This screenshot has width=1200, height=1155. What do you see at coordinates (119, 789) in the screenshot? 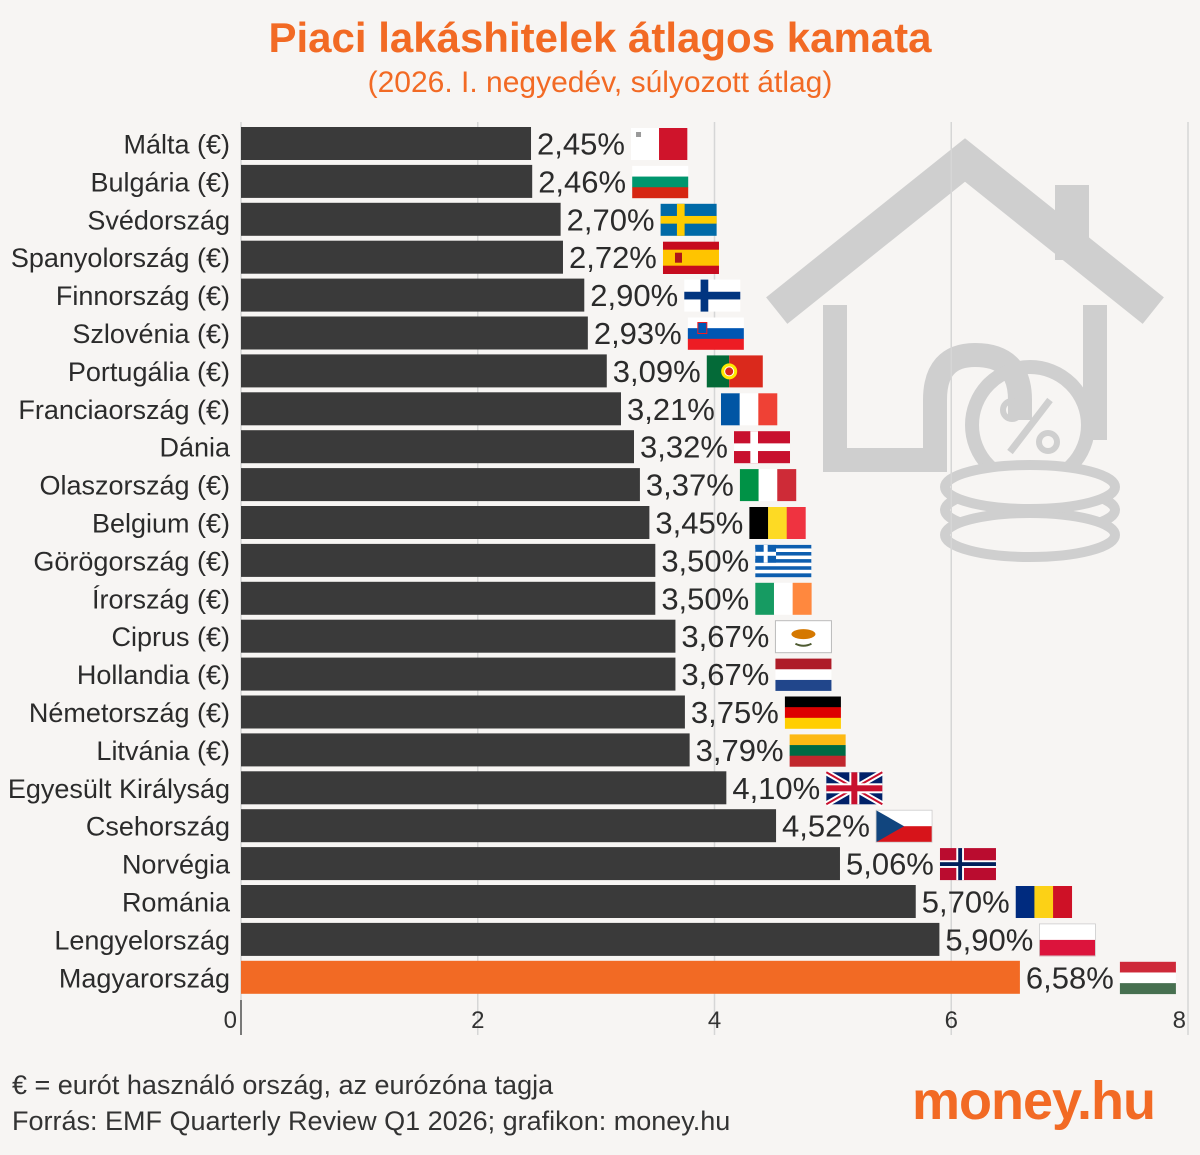
I see `category-label: Egyesült Királyság` at bounding box center [119, 789].